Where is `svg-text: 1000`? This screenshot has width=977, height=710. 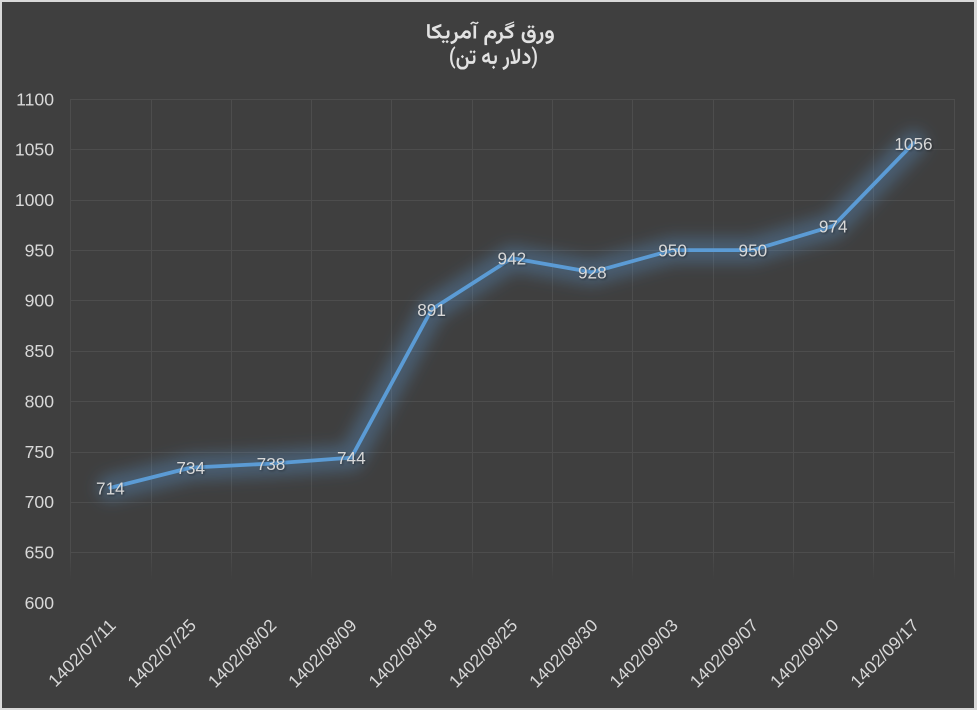 svg-text: 1000 is located at coordinates (34, 200).